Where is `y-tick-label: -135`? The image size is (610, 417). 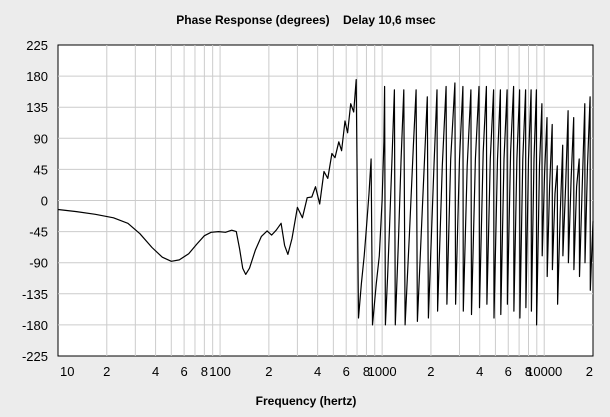
y-tick-label: -135 is located at coordinates (35, 294).